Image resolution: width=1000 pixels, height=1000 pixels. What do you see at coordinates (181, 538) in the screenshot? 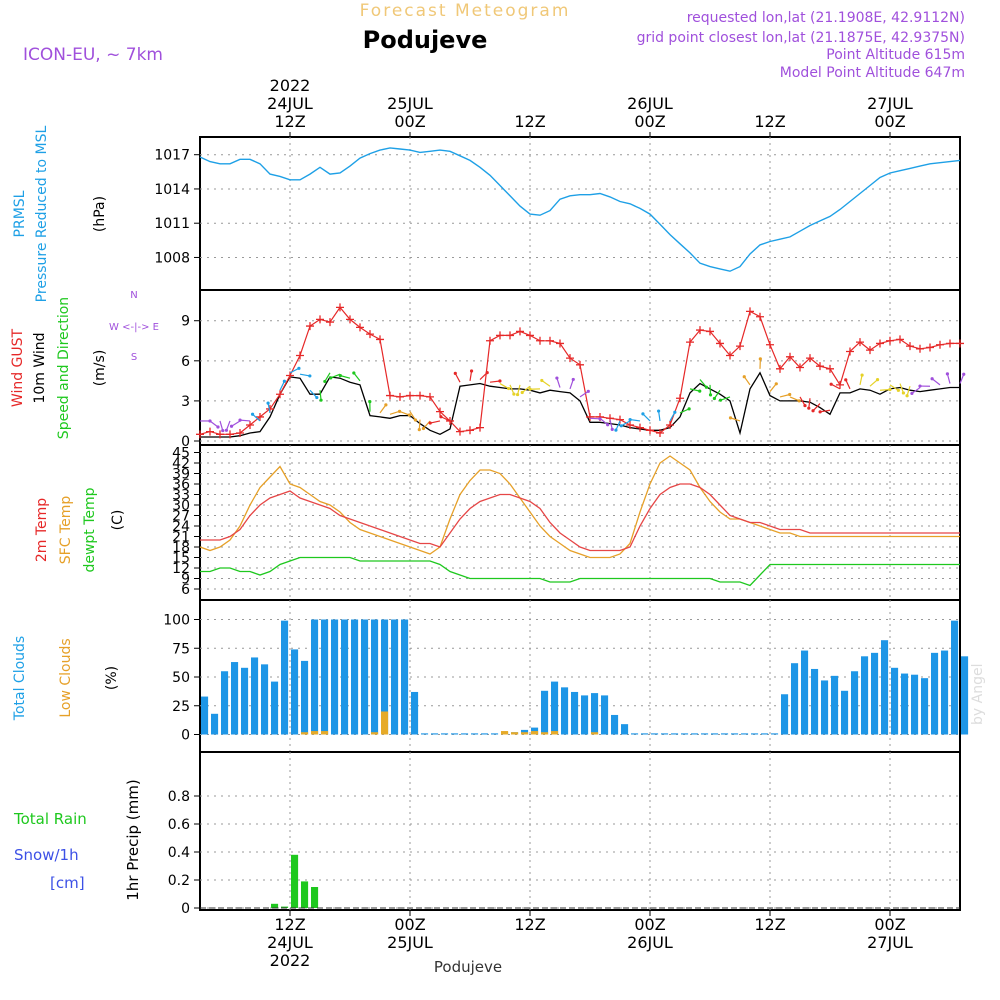
I see `temperature-ytick-label: 21` at bounding box center [181, 538].